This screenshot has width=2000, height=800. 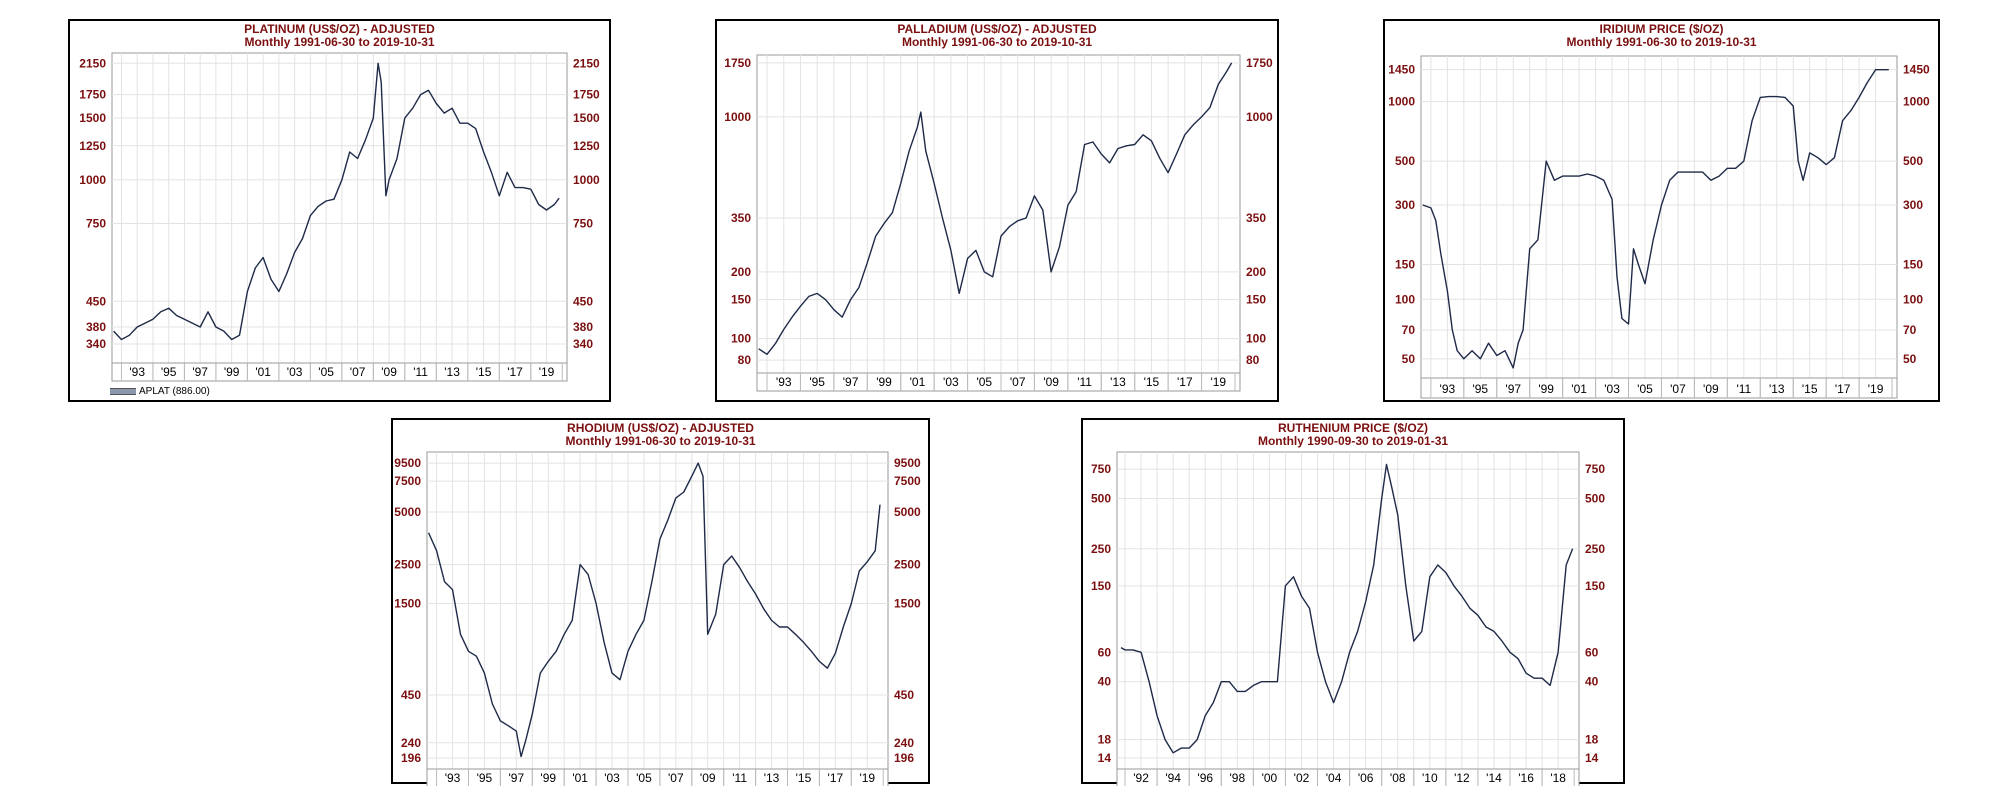 What do you see at coordinates (1910, 359) in the screenshot?
I see `y-tick-label-right: 50` at bounding box center [1910, 359].